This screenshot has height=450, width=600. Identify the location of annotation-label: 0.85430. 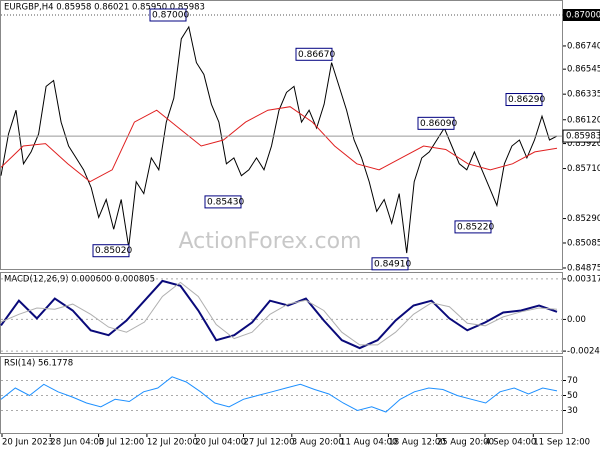
(225, 202).